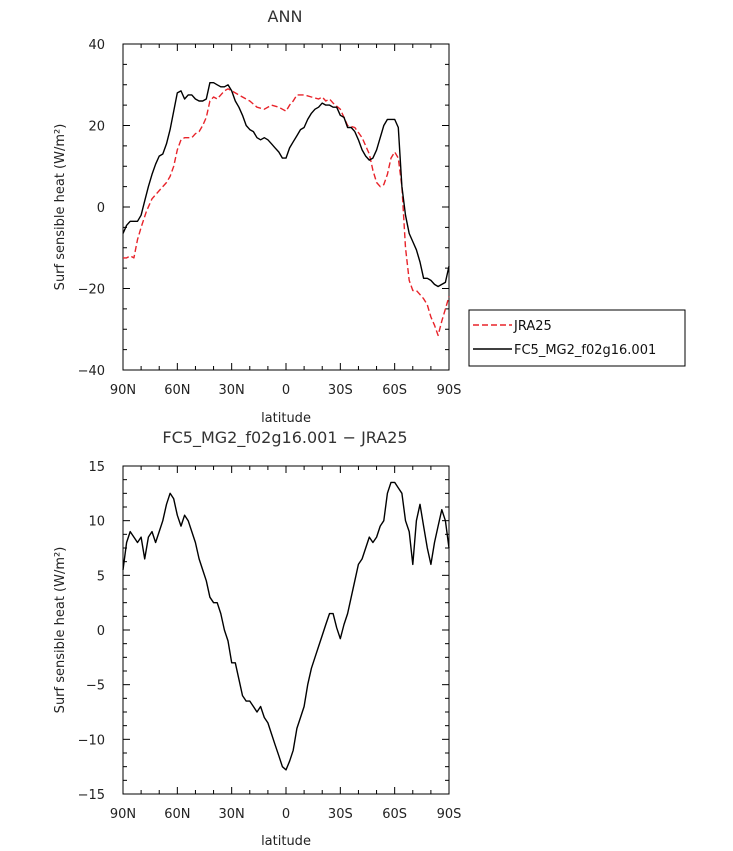  Describe the element at coordinates (96, 127) in the screenshot. I see `y-tick-label: 20` at that location.